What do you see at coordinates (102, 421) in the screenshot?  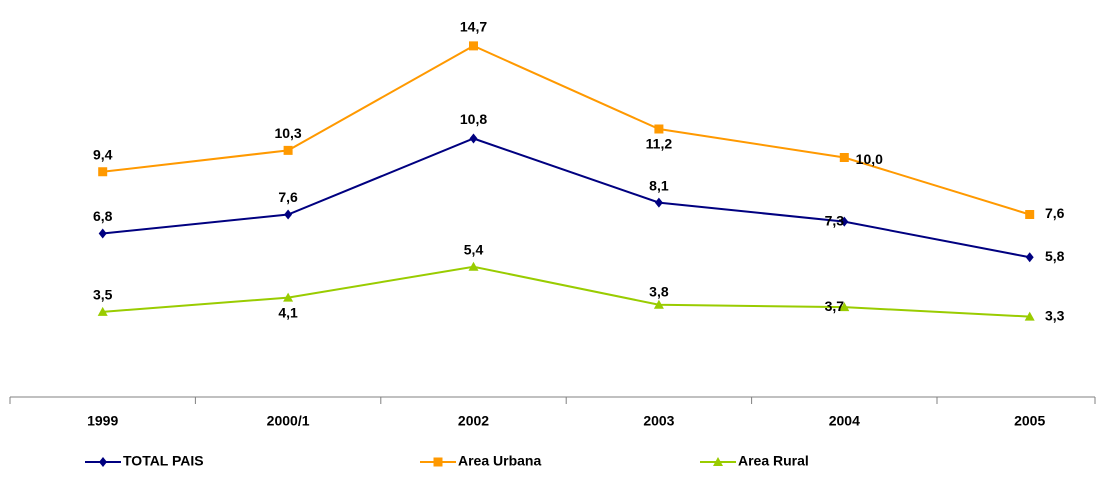 I see `x-tick-label: 1999` at bounding box center [102, 421].